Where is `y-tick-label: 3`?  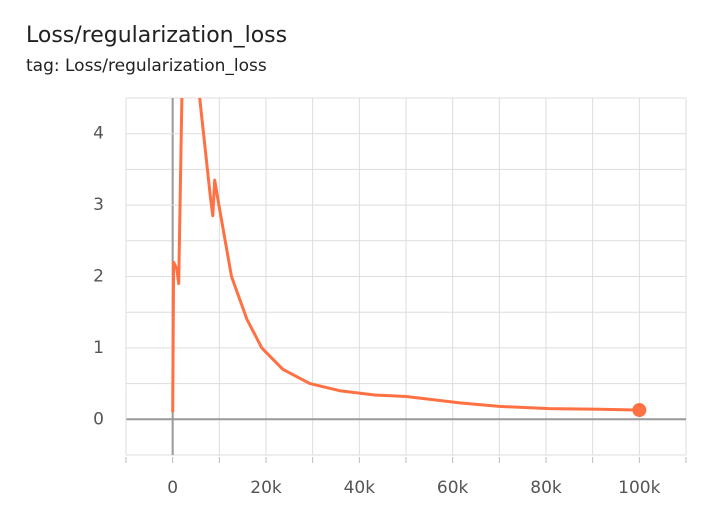 y-tick-label: 3 is located at coordinates (98, 205).